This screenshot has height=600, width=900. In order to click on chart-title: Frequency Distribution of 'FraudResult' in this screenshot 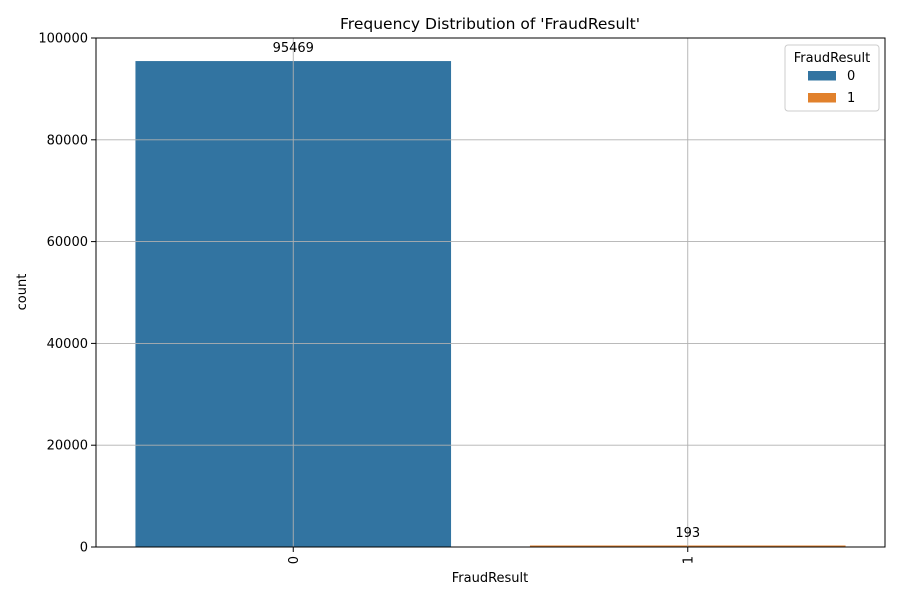, I will do `click(490, 24)`.